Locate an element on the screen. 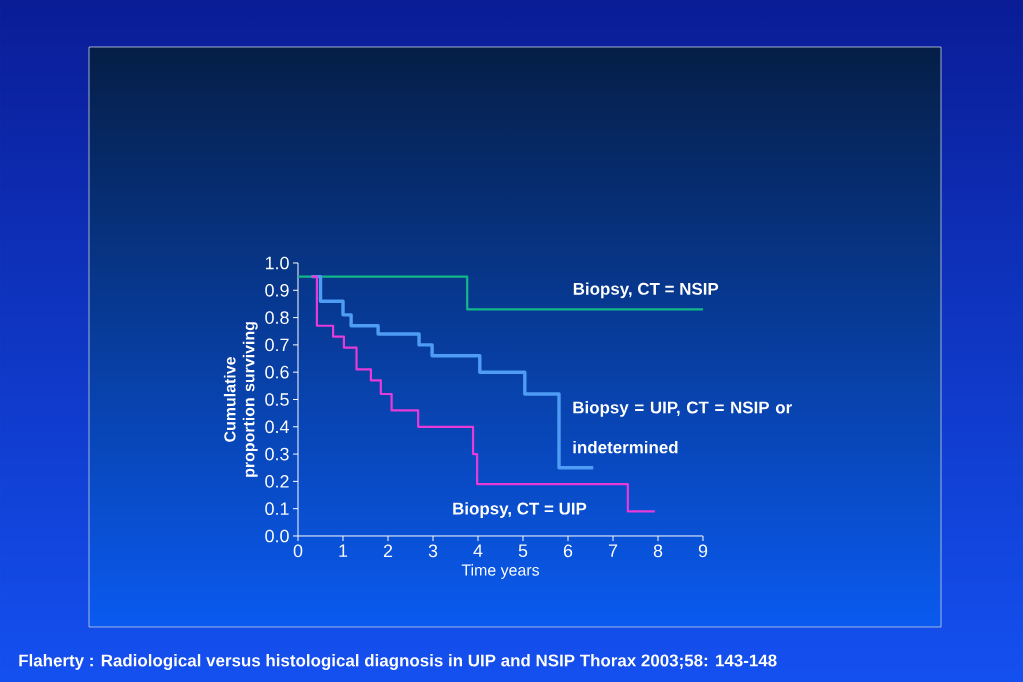  x-tick-label: 3 is located at coordinates (433, 551).